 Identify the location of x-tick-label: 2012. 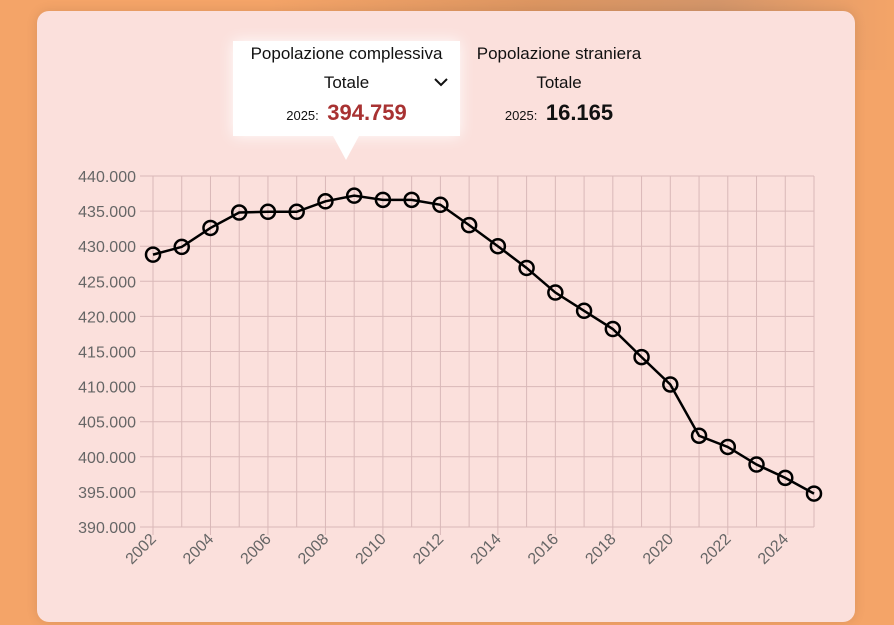
(428, 549).